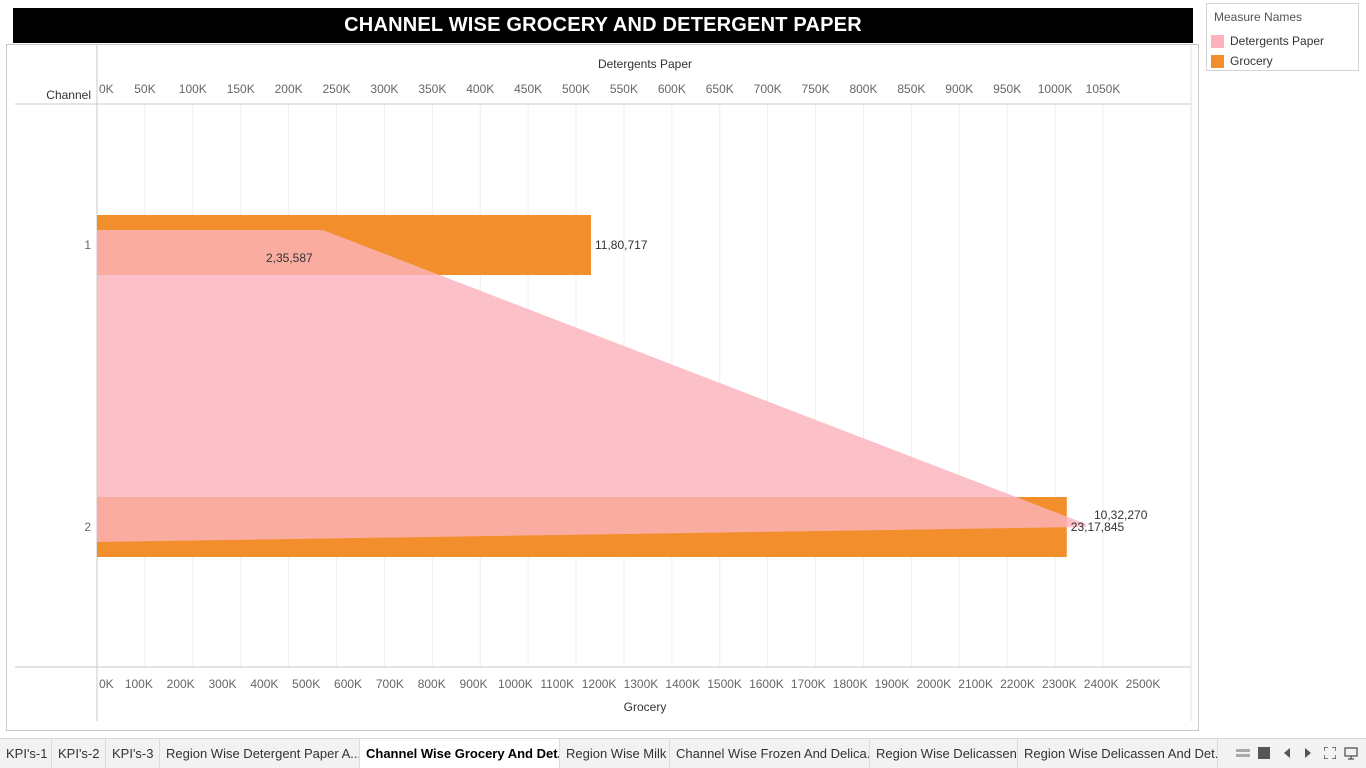 This screenshot has height=768, width=1366. I want to click on legend-item-grocery: Grocery, so click(1242, 61).